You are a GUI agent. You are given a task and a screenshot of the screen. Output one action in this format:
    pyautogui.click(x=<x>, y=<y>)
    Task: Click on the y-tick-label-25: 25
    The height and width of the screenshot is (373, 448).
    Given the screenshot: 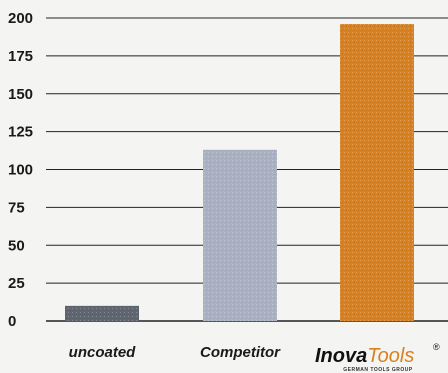 What is the action you would take?
    pyautogui.click(x=16, y=283)
    